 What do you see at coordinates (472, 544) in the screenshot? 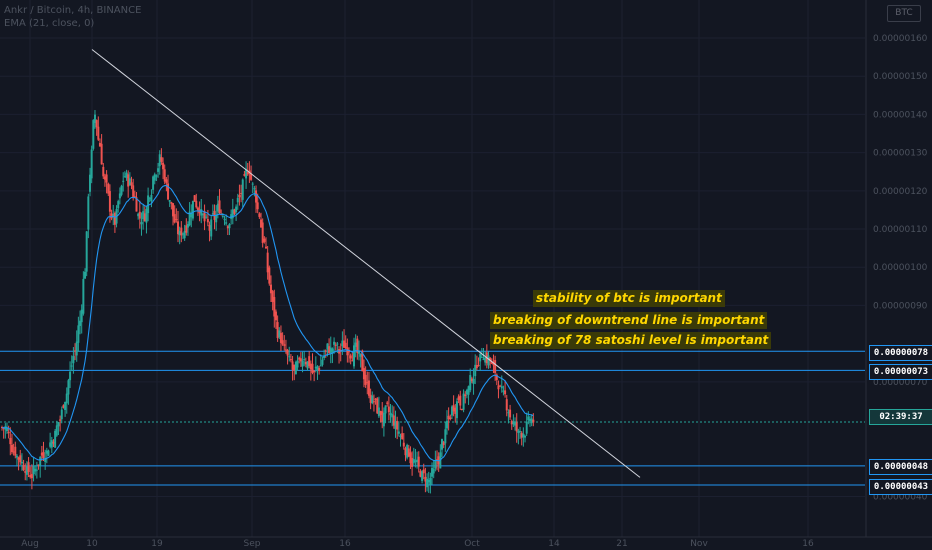
I see `x-tick-label: Oct` at bounding box center [472, 544].